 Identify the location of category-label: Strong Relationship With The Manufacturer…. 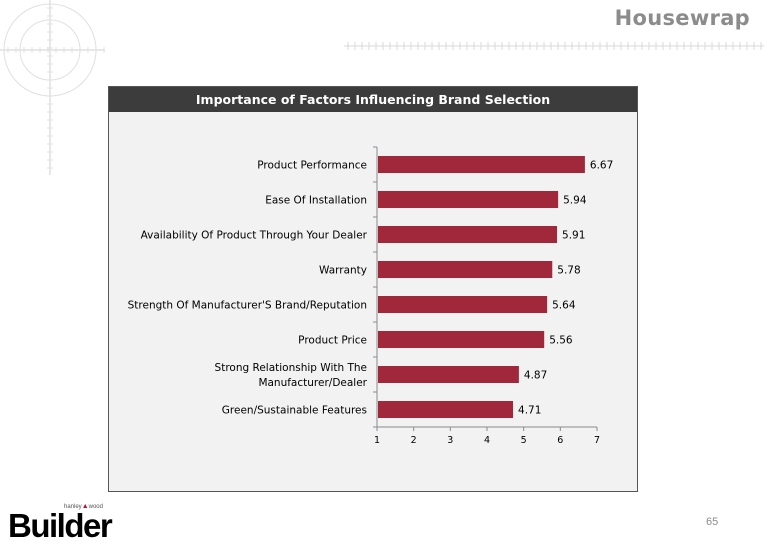
(291, 375).